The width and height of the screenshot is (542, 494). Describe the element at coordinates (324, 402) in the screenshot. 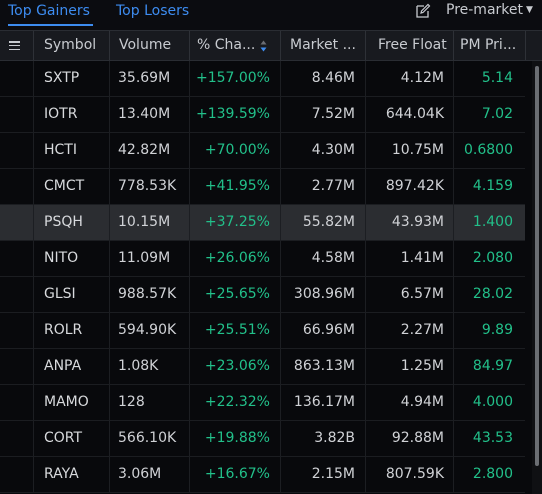

I see `cell-market-cap: 136.17M` at that location.